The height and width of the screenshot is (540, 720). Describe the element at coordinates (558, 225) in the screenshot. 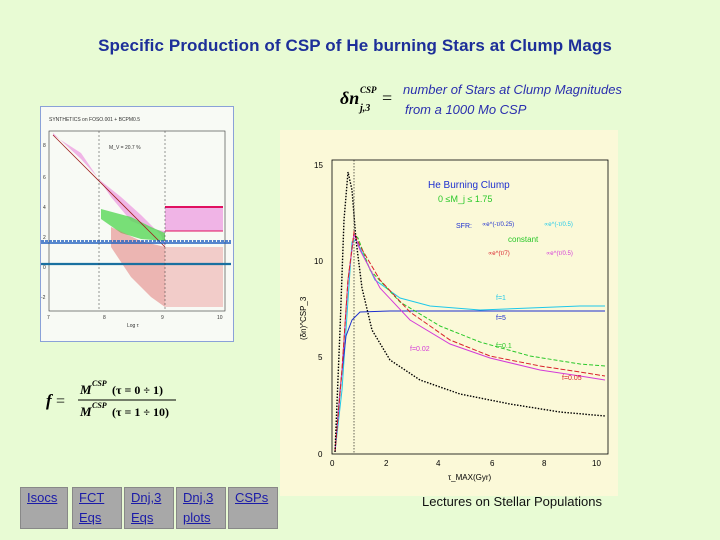

I see `sfr-term: ∝e^(-τ/0.5)` at that location.